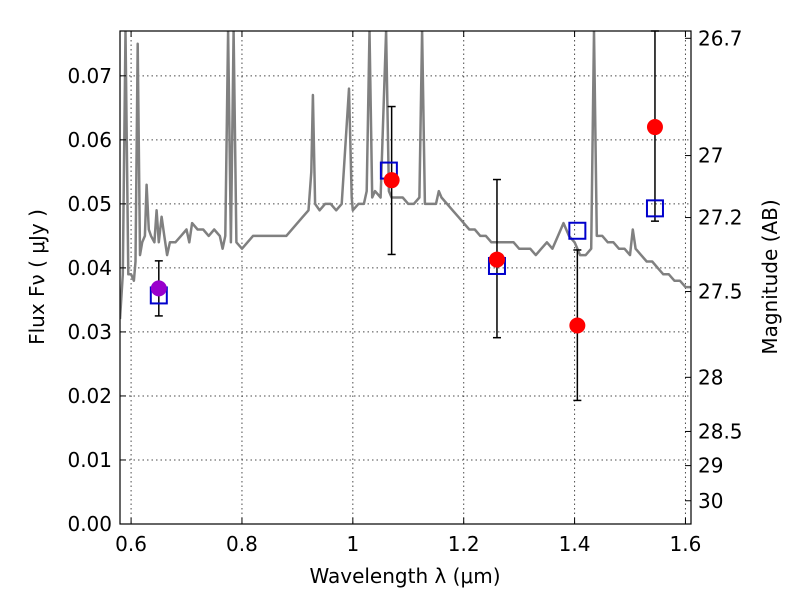 Image resolution: width=800 pixels, height=600 pixels. What do you see at coordinates (720, 431) in the screenshot?
I see `right-tick-label: 28.5` at bounding box center [720, 431].